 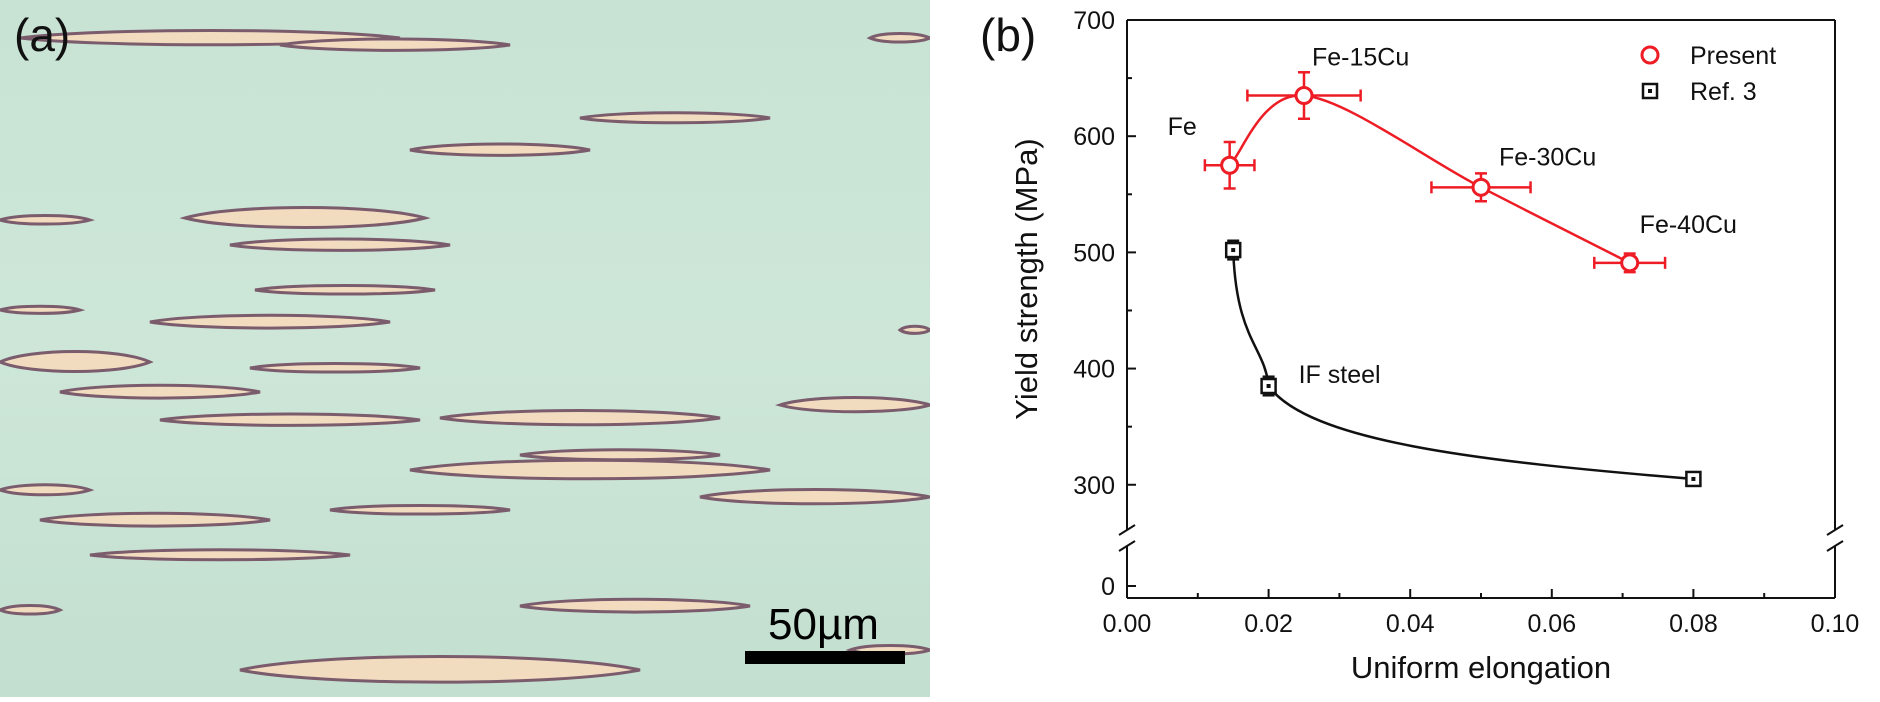 I want to click on x-tick-label: 0.02, so click(x=1268, y=624).